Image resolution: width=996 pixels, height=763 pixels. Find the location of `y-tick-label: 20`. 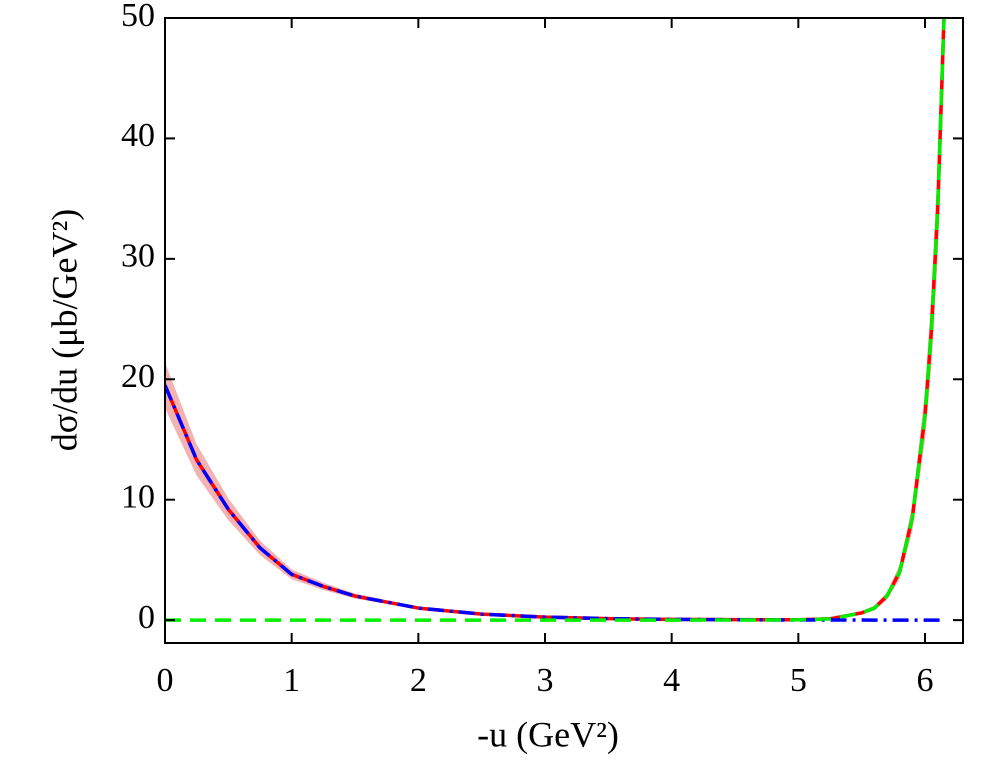

y-tick-label: 20 is located at coordinates (138, 376).